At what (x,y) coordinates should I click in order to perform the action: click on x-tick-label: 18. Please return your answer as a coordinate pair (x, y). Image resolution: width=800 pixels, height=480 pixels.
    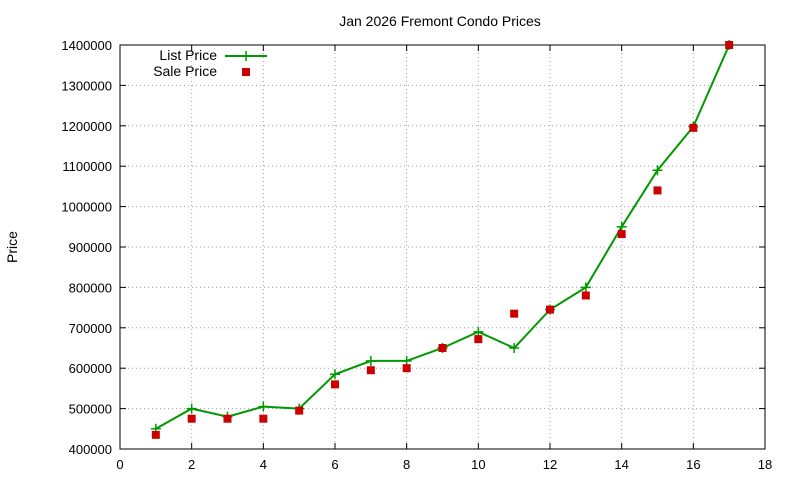
    Looking at the image, I should click on (765, 464).